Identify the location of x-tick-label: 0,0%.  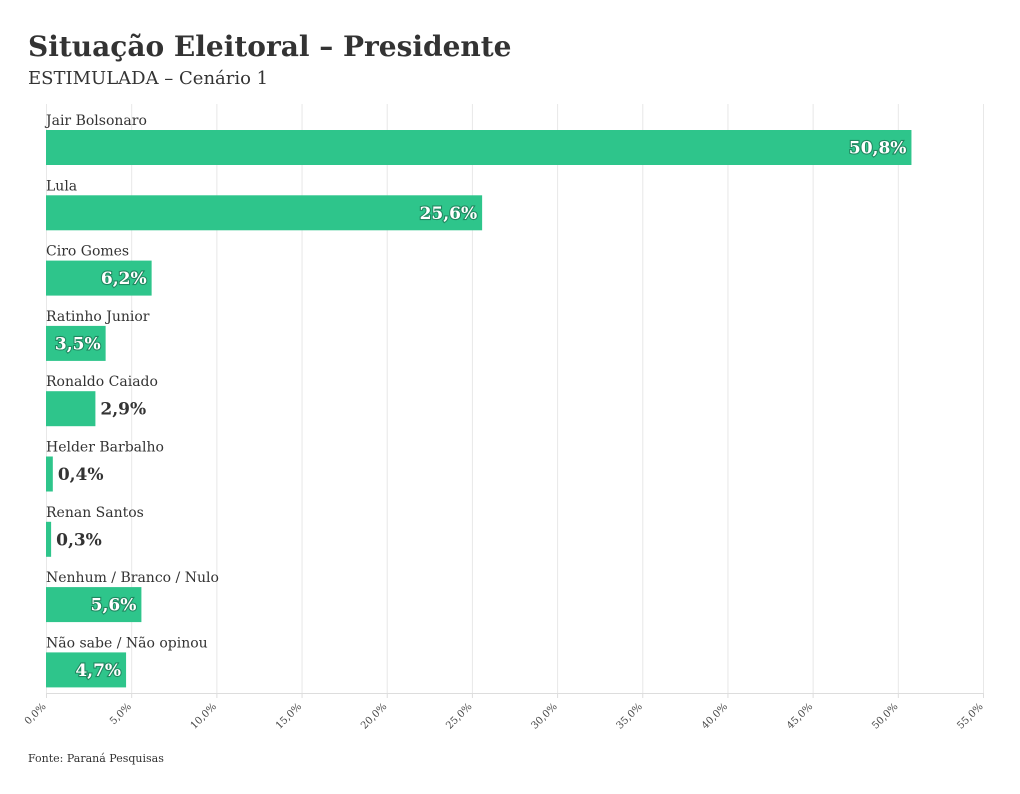
(36, 714).